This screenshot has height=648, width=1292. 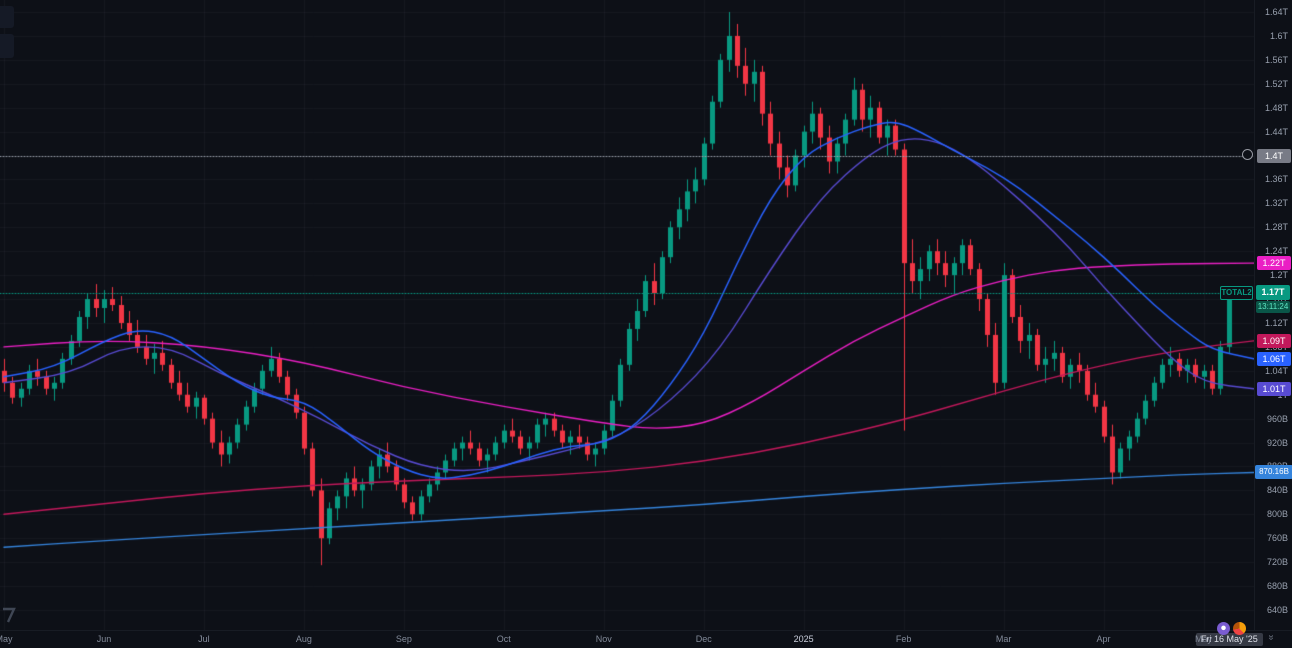 I want to click on ma-violet-price-label: 1.01T, so click(x=1274, y=388).